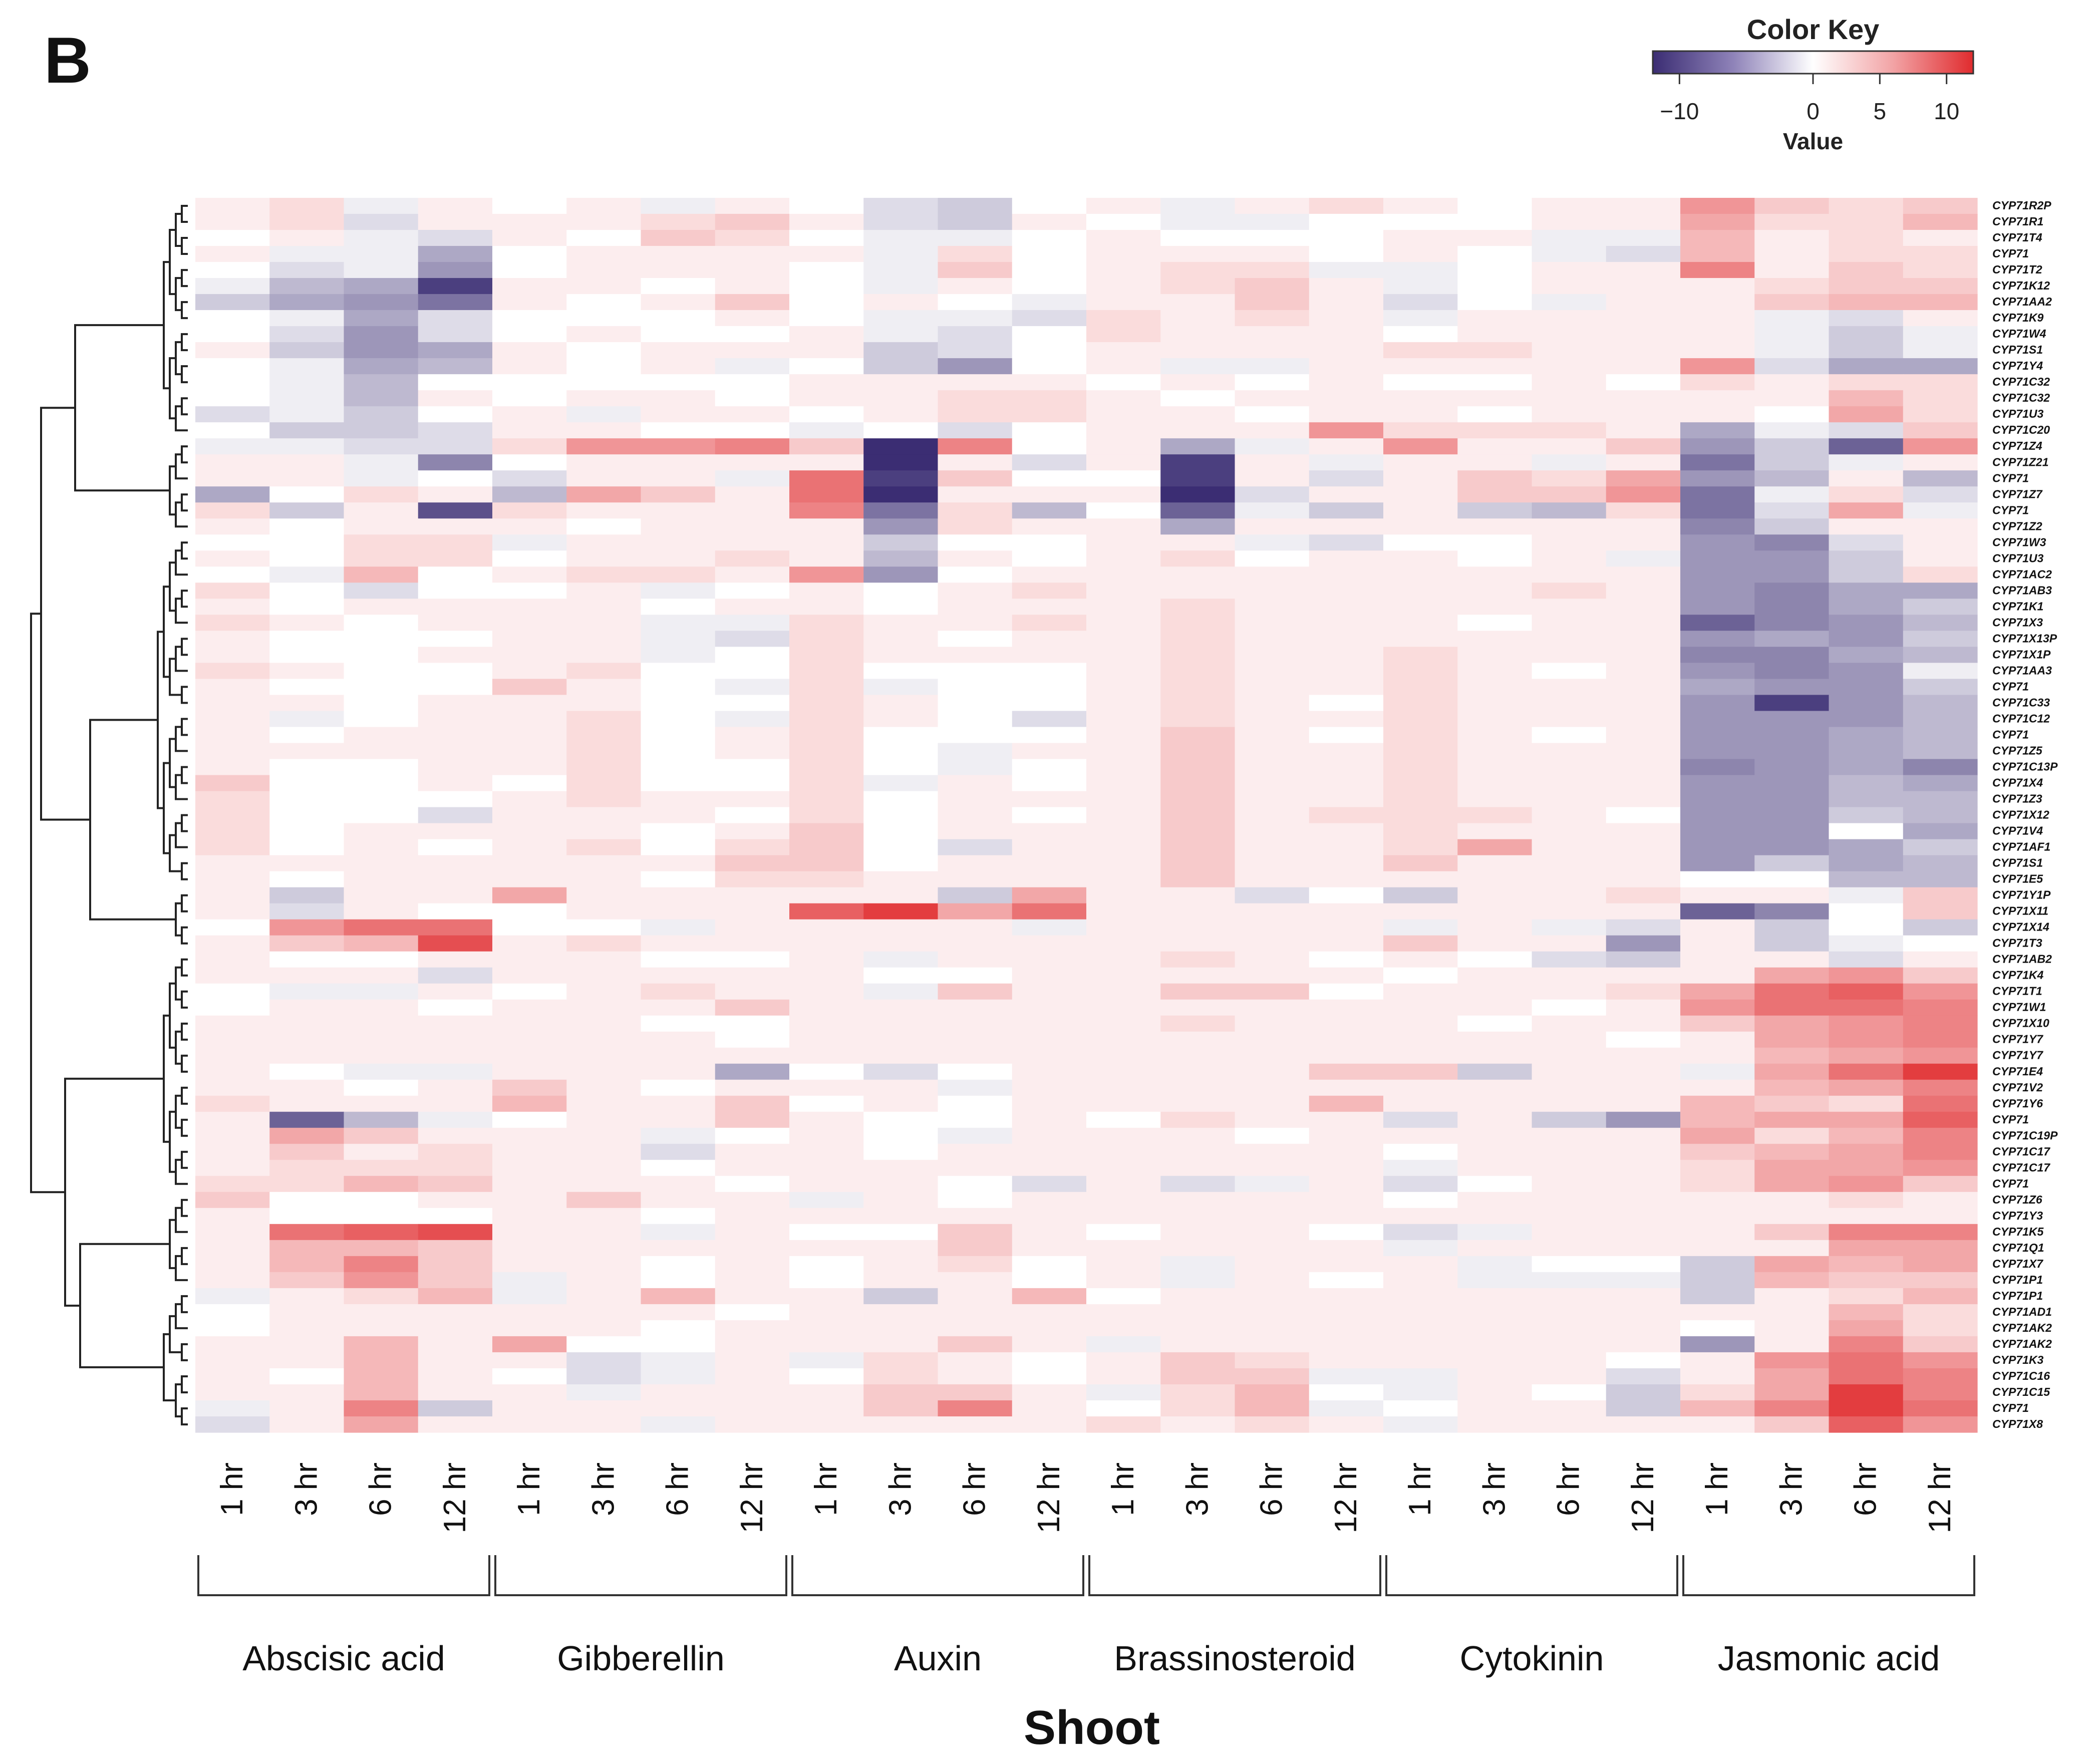  What do you see at coordinates (2021, 1375) in the screenshot?
I see `row-label: CYP71C16` at bounding box center [2021, 1375].